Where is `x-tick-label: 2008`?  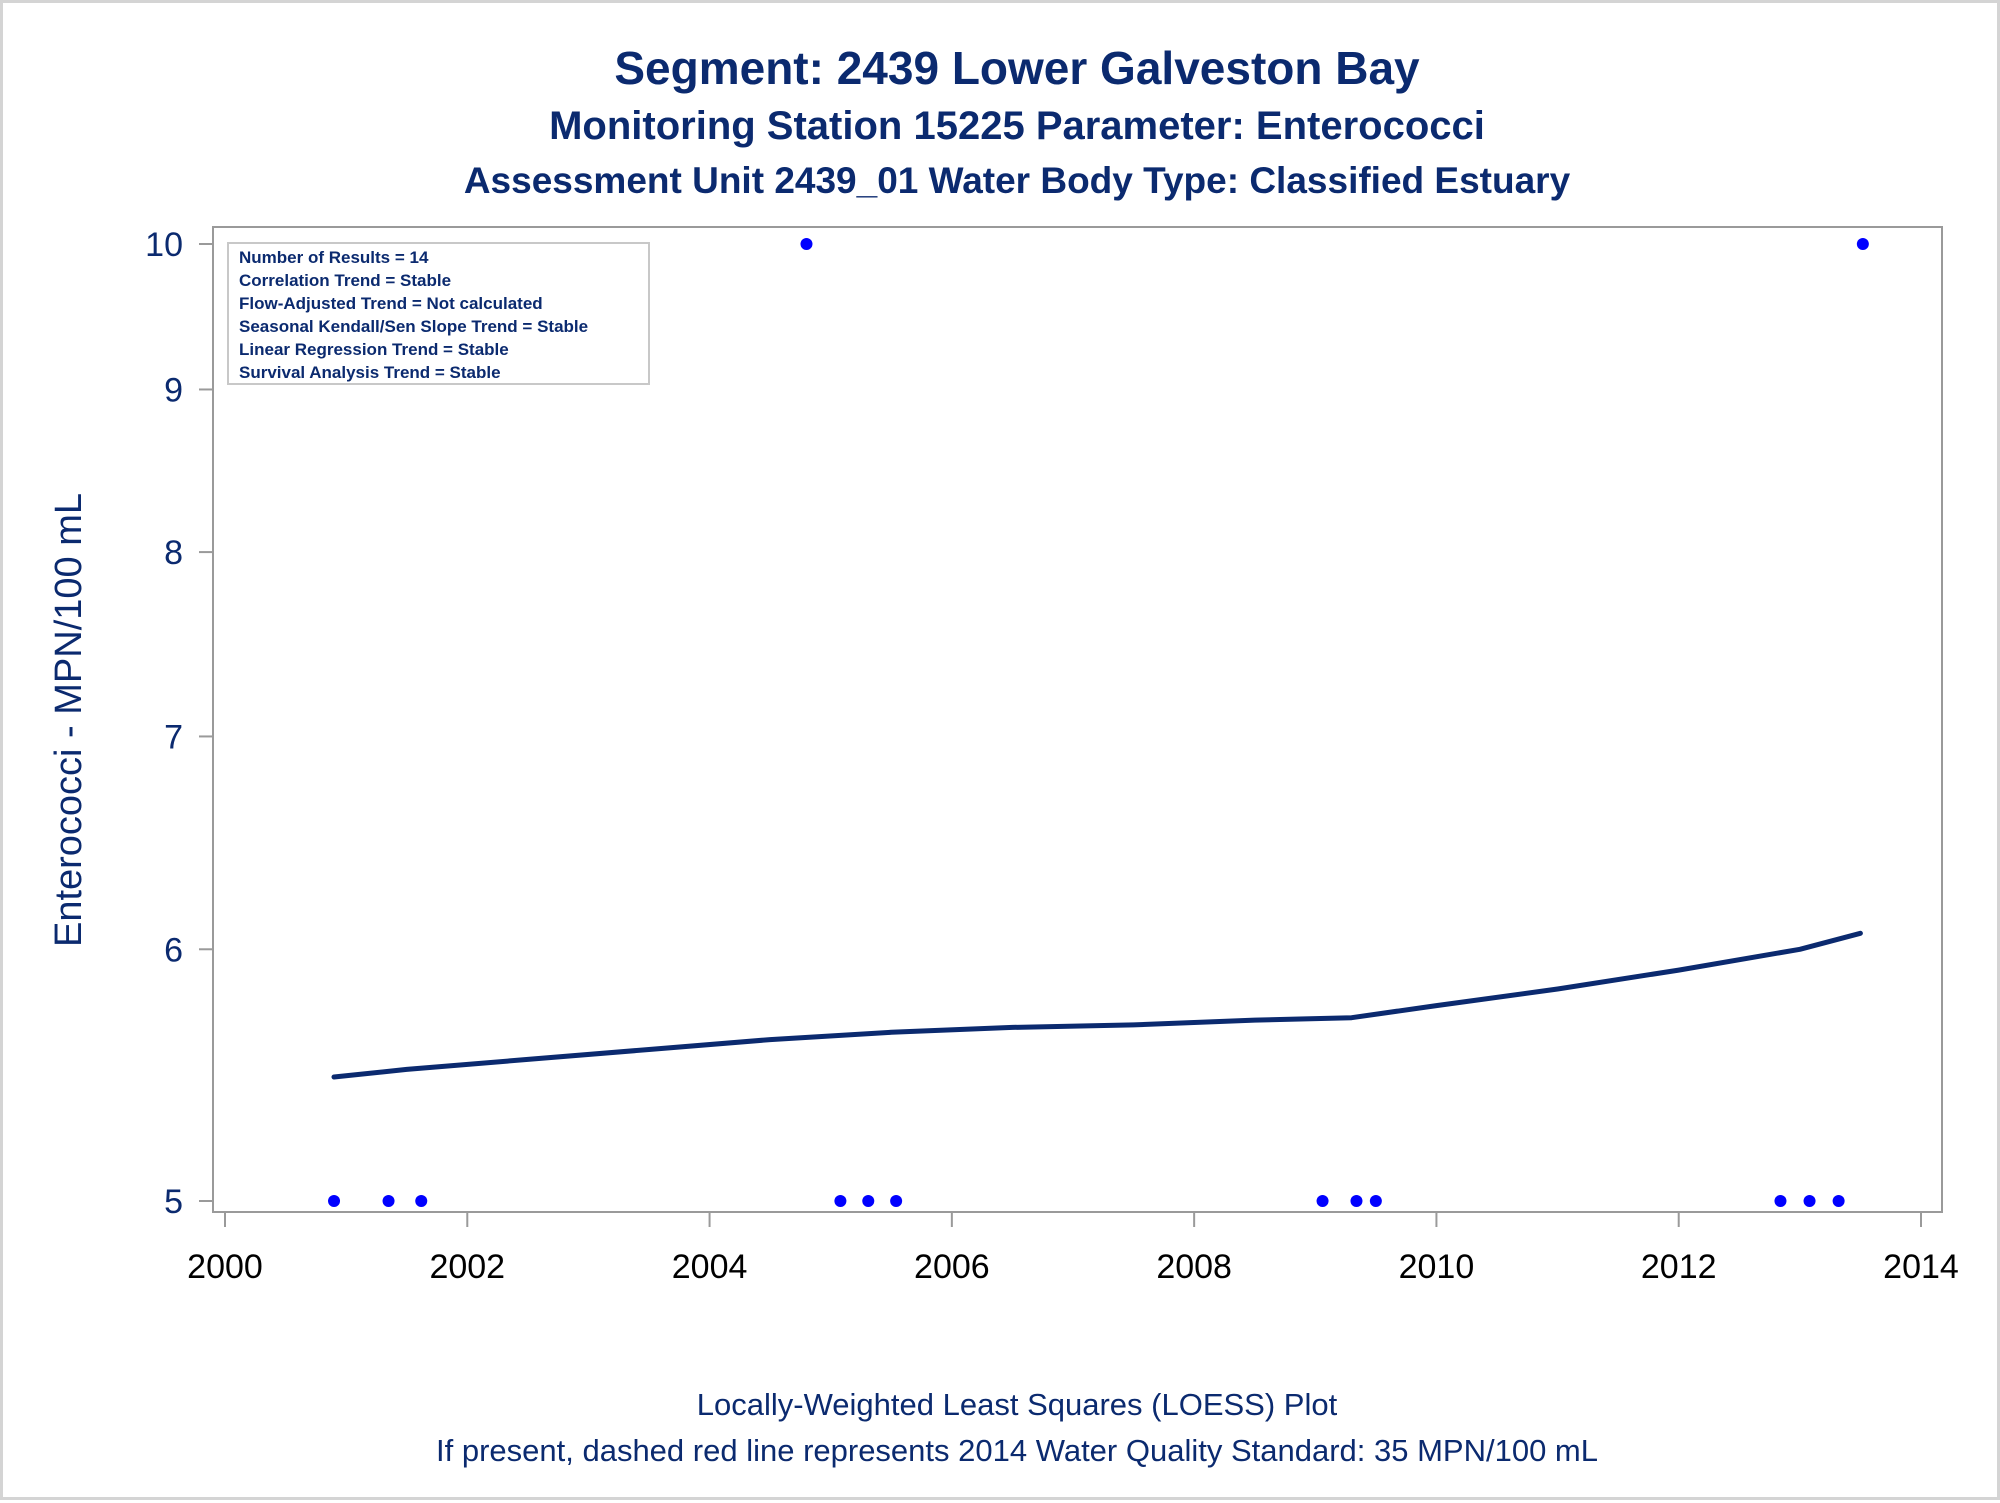
x-tick-label: 2008 is located at coordinates (1194, 1267).